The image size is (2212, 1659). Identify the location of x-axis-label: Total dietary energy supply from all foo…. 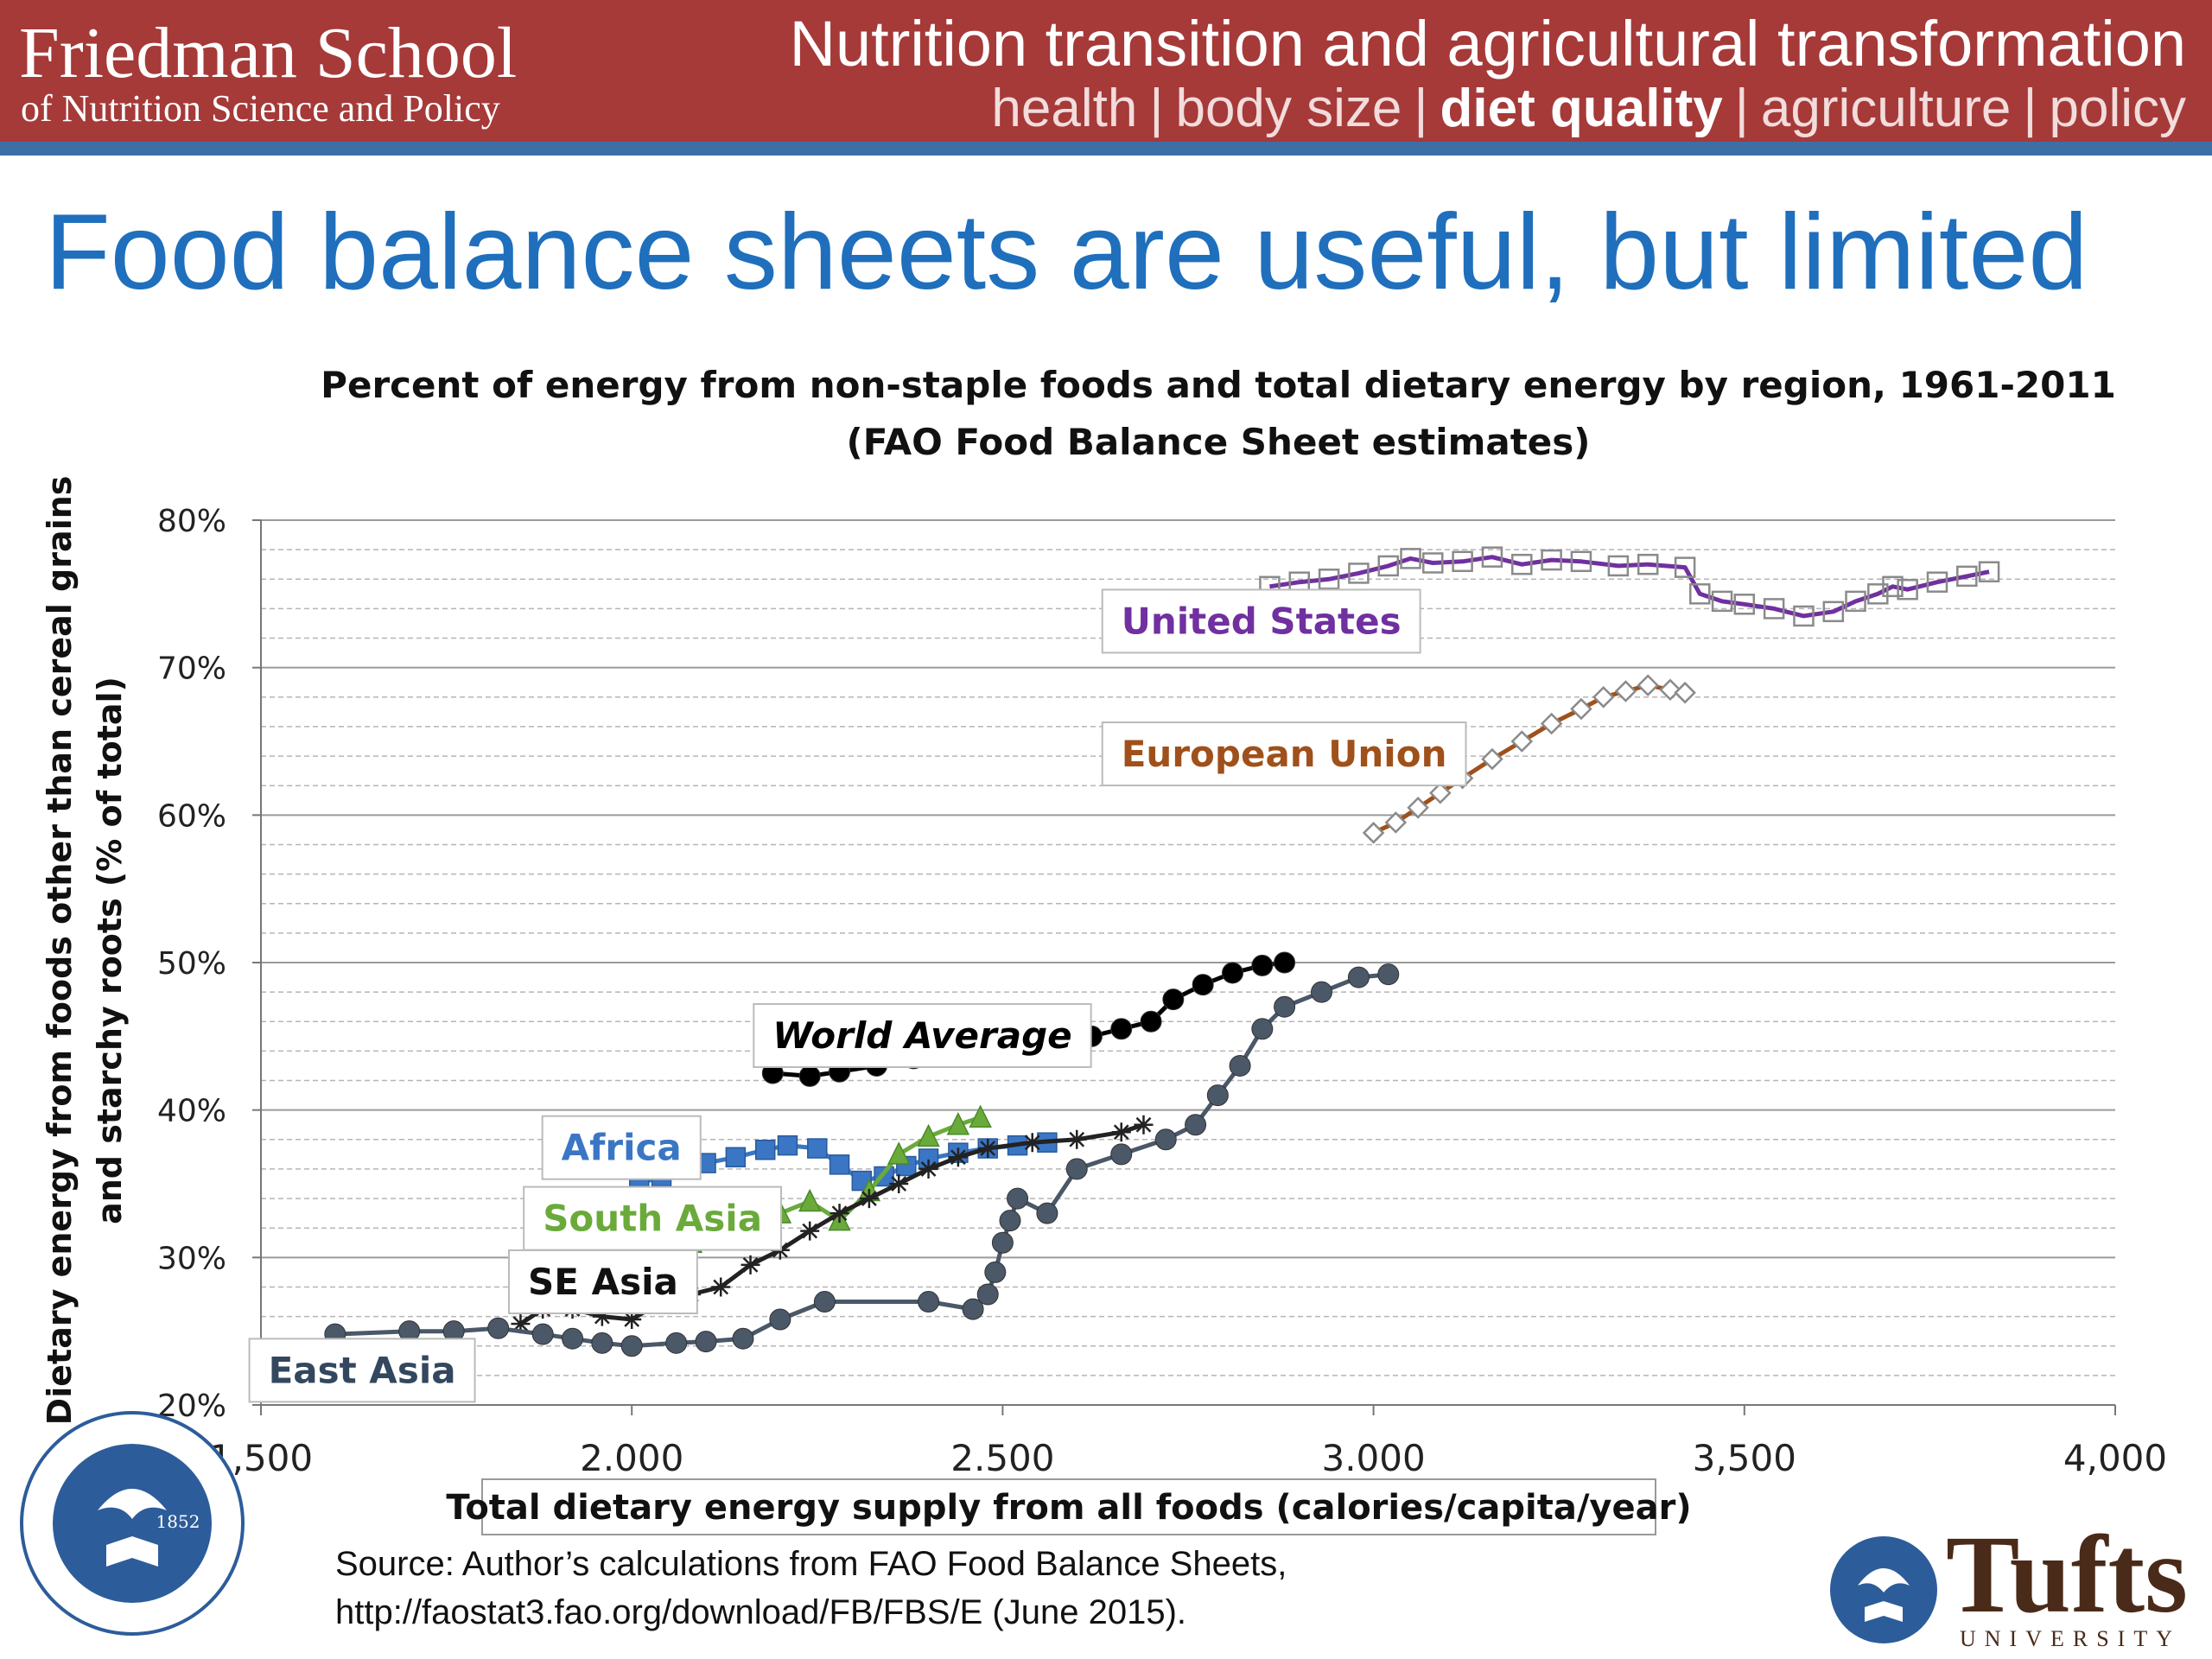
(1068, 1508).